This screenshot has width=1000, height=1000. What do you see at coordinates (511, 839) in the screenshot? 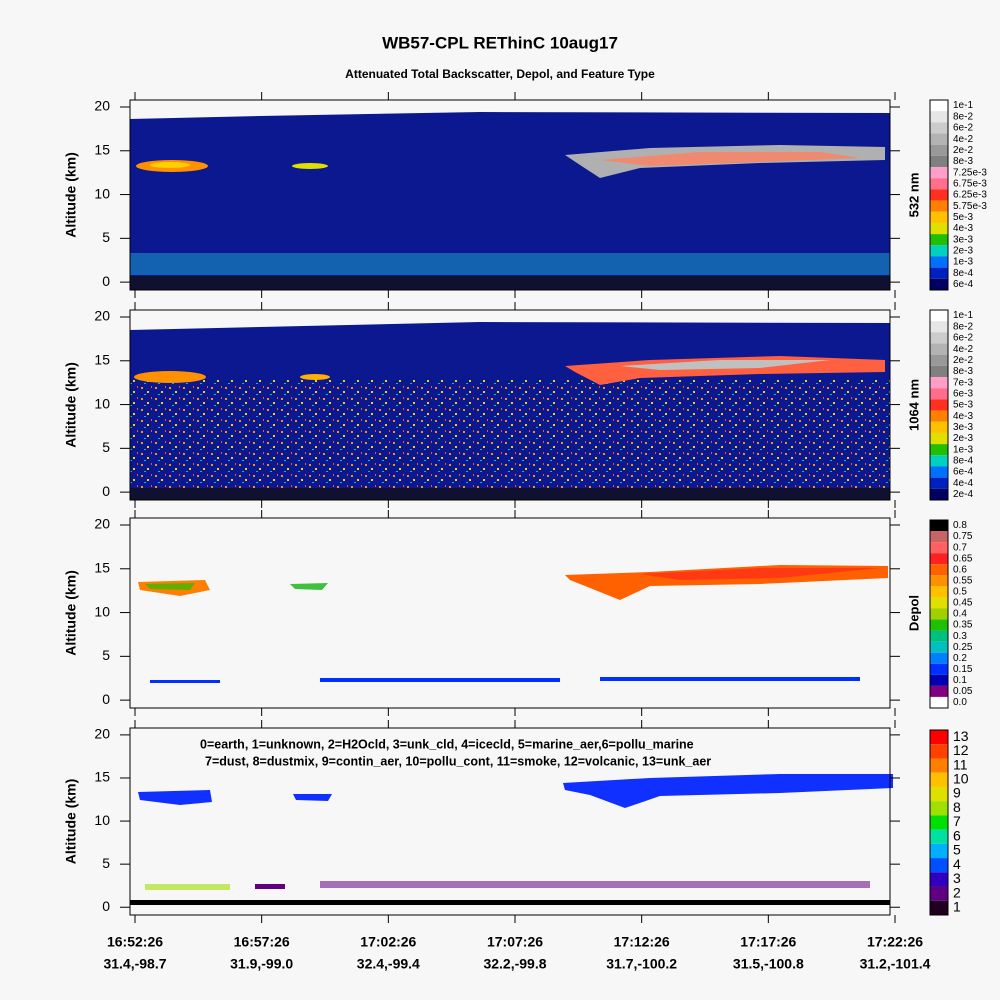
I see `curtain-feature` at bounding box center [511, 839].